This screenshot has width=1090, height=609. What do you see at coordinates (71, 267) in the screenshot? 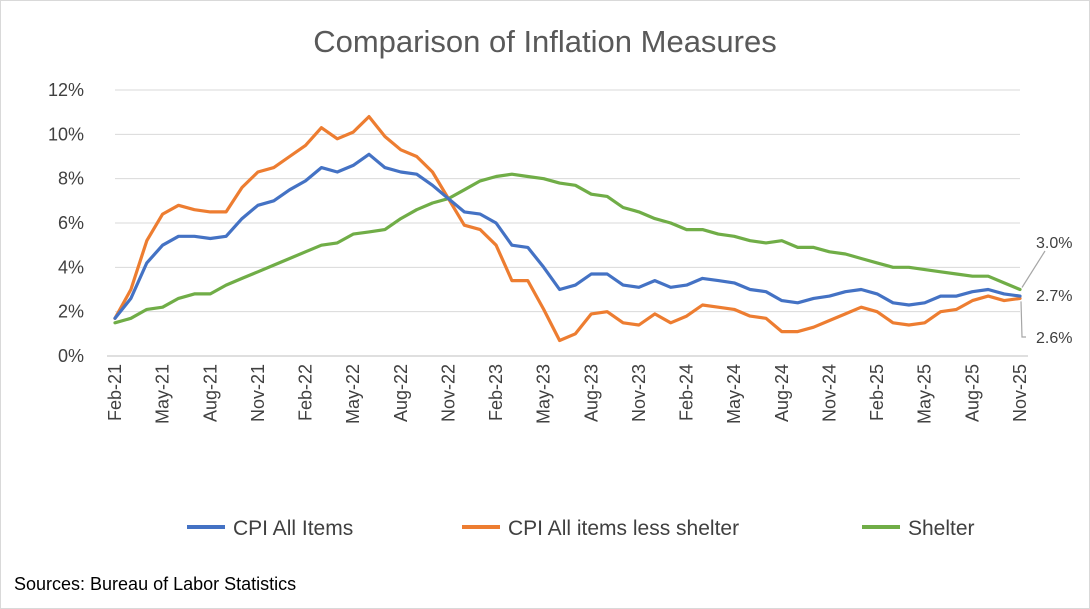
I see `y-tick-label: 4%` at bounding box center [71, 267].